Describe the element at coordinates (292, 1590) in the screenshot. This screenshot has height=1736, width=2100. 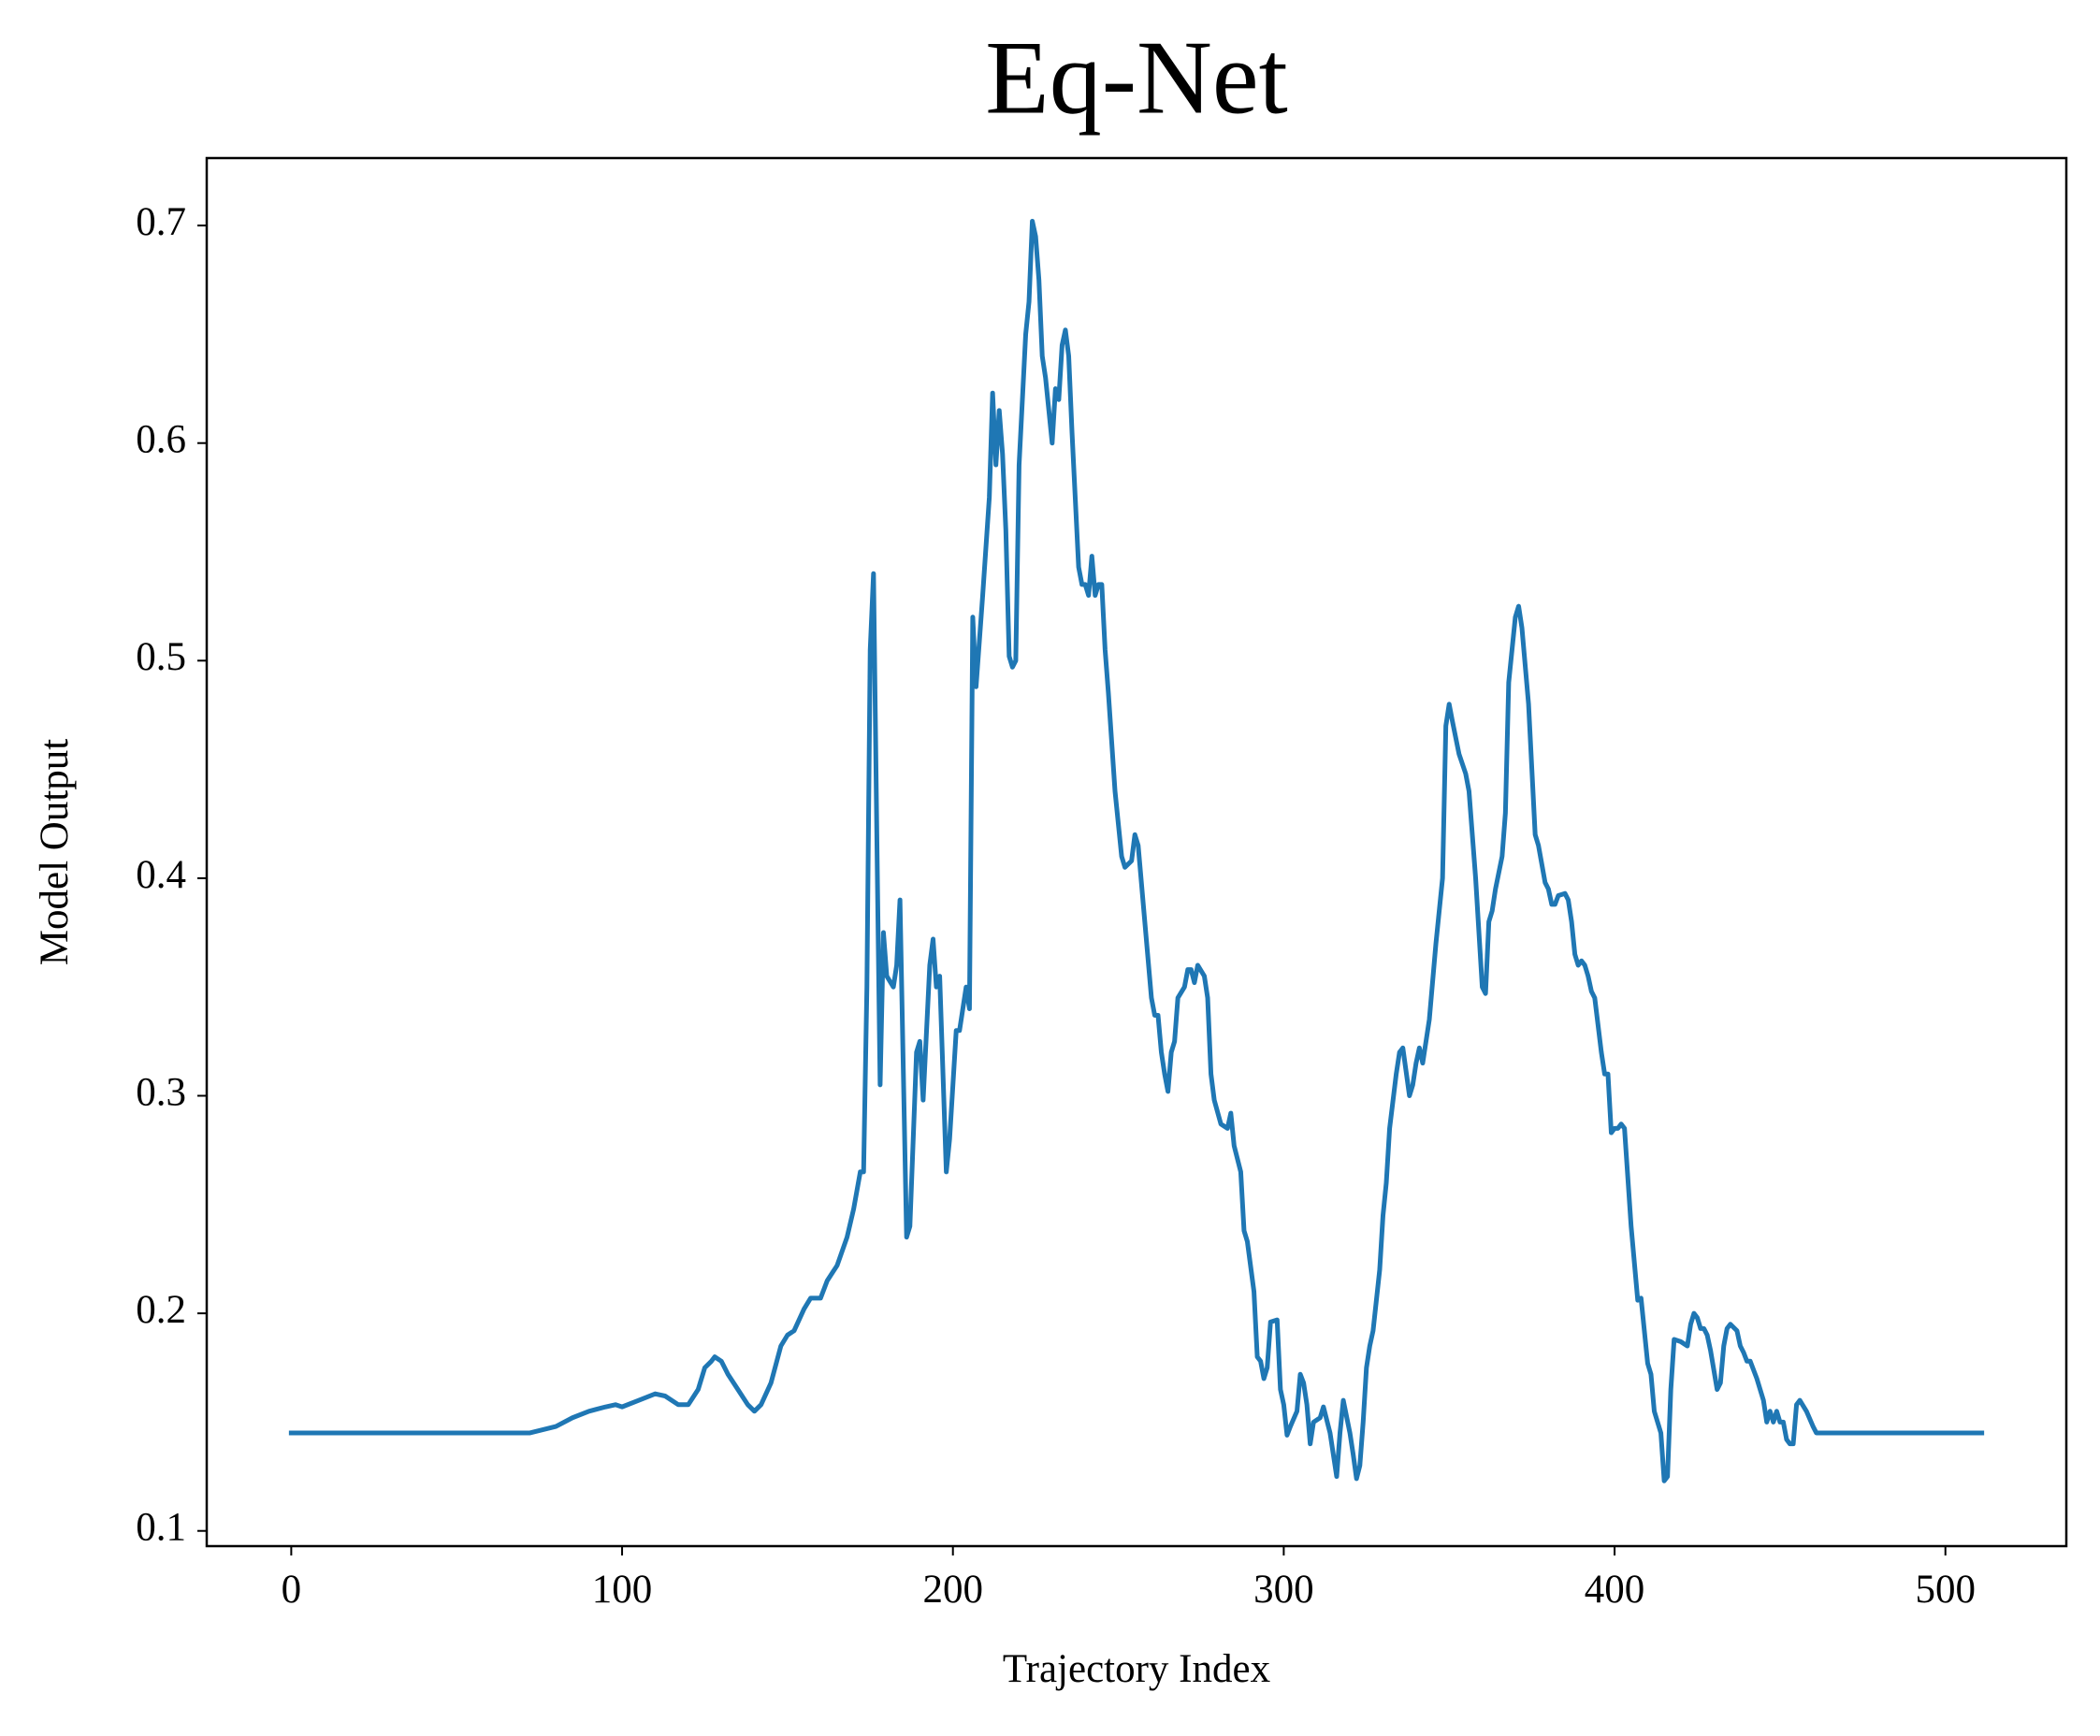
I see `x-tick-label: 0` at that location.